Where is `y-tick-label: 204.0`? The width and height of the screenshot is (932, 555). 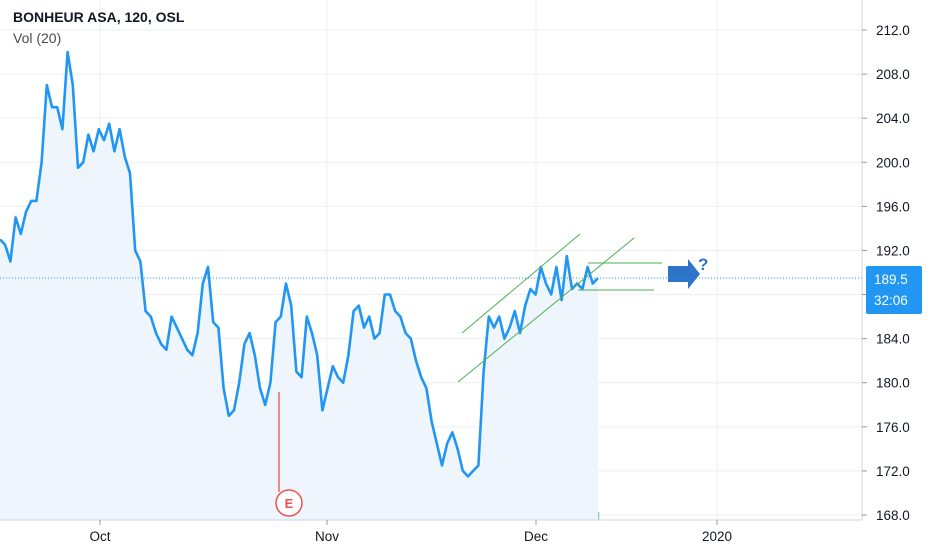 y-tick-label: 204.0 is located at coordinates (893, 118).